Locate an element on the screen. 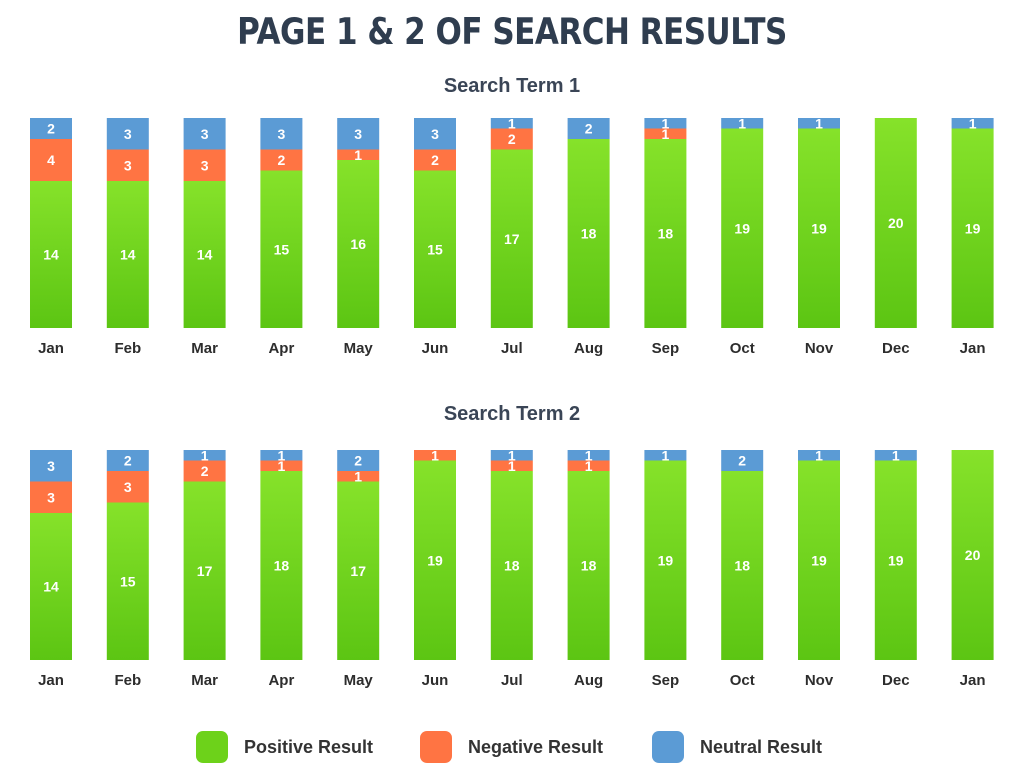 The width and height of the screenshot is (1024, 783). legend-label-neutral: Neutral Result is located at coordinates (761, 747).